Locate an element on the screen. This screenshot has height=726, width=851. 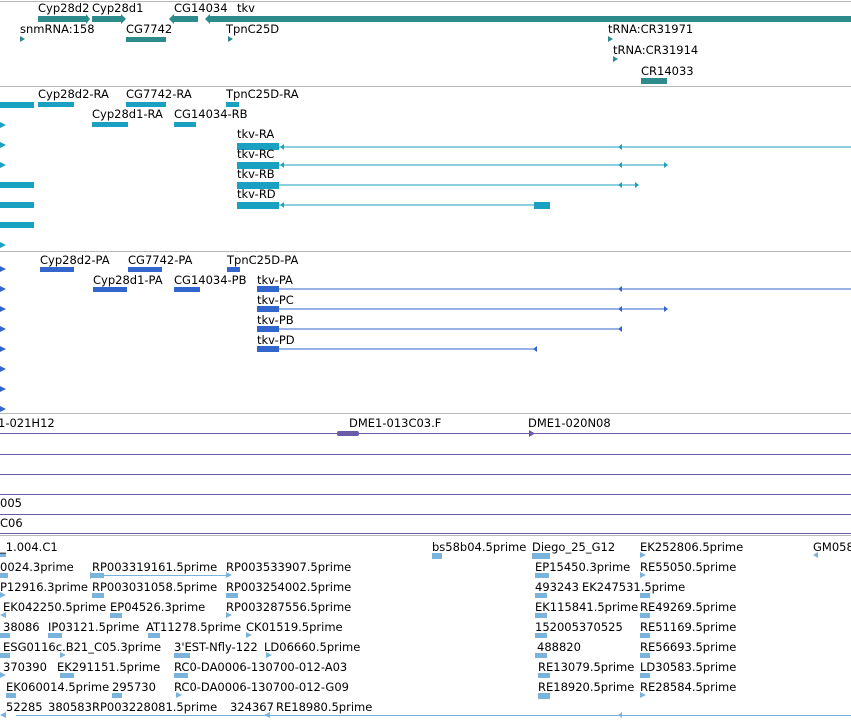
est-label: LD30583.5prime is located at coordinates (688, 667).